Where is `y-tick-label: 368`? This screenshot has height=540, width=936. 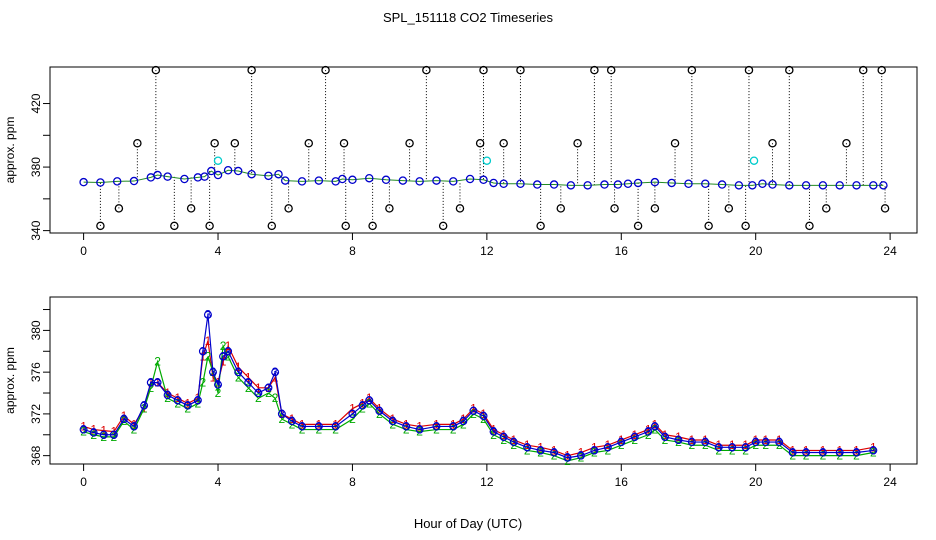
y-tick-label: 368 is located at coordinates (36, 455).